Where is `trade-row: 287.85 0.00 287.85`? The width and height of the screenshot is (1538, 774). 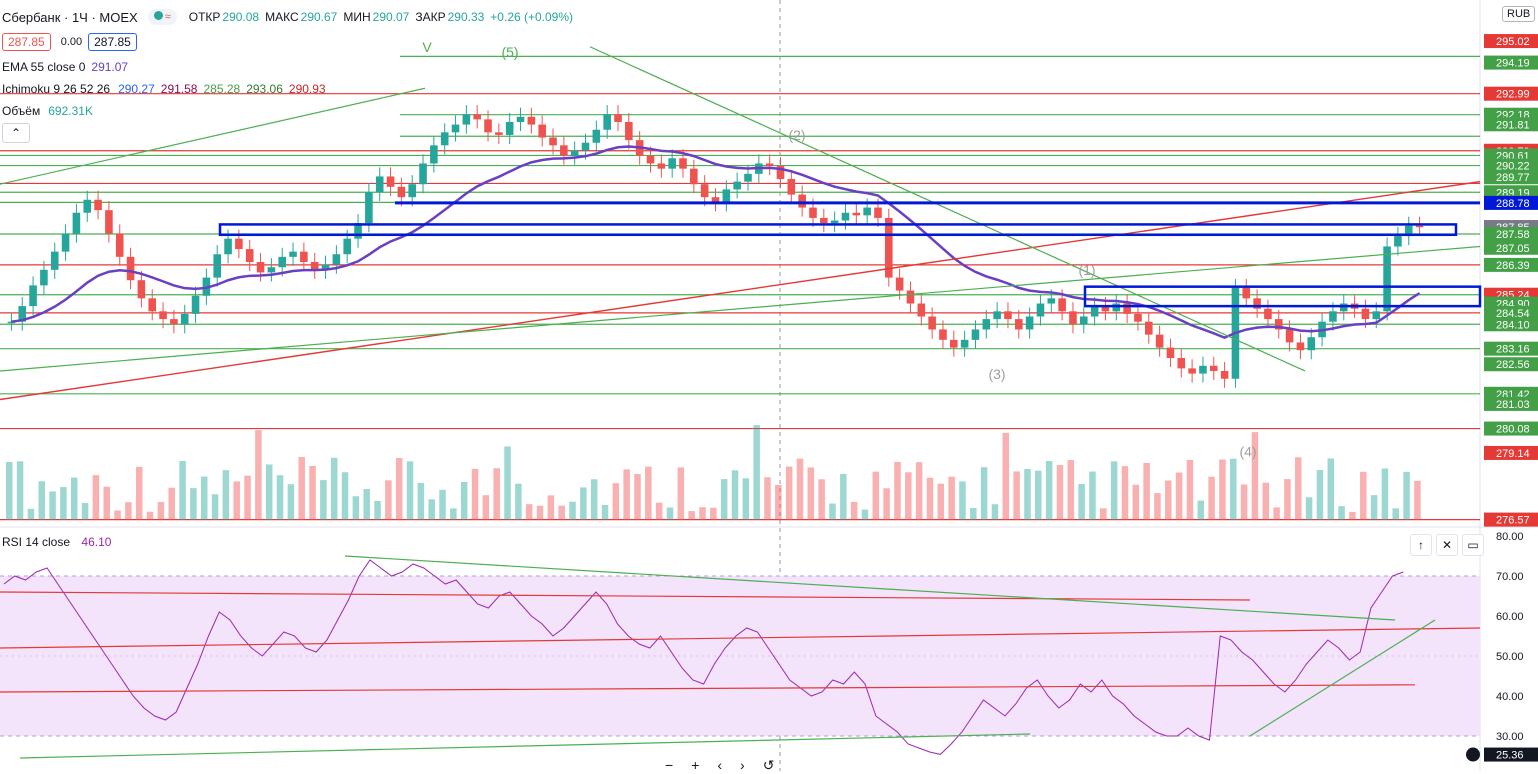 trade-row: 287.85 0.00 287.85 is located at coordinates (289, 42).